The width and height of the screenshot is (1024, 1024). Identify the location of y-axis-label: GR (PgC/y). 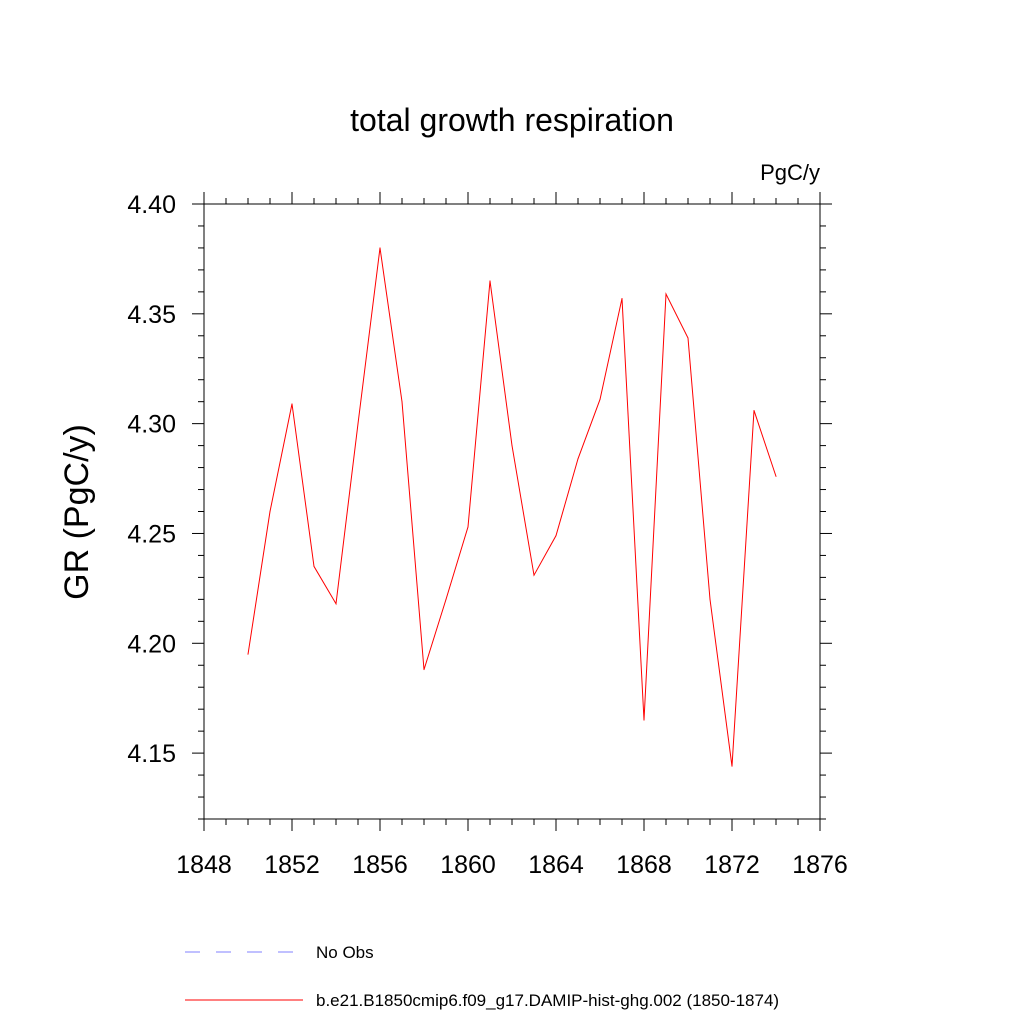
(77, 512).